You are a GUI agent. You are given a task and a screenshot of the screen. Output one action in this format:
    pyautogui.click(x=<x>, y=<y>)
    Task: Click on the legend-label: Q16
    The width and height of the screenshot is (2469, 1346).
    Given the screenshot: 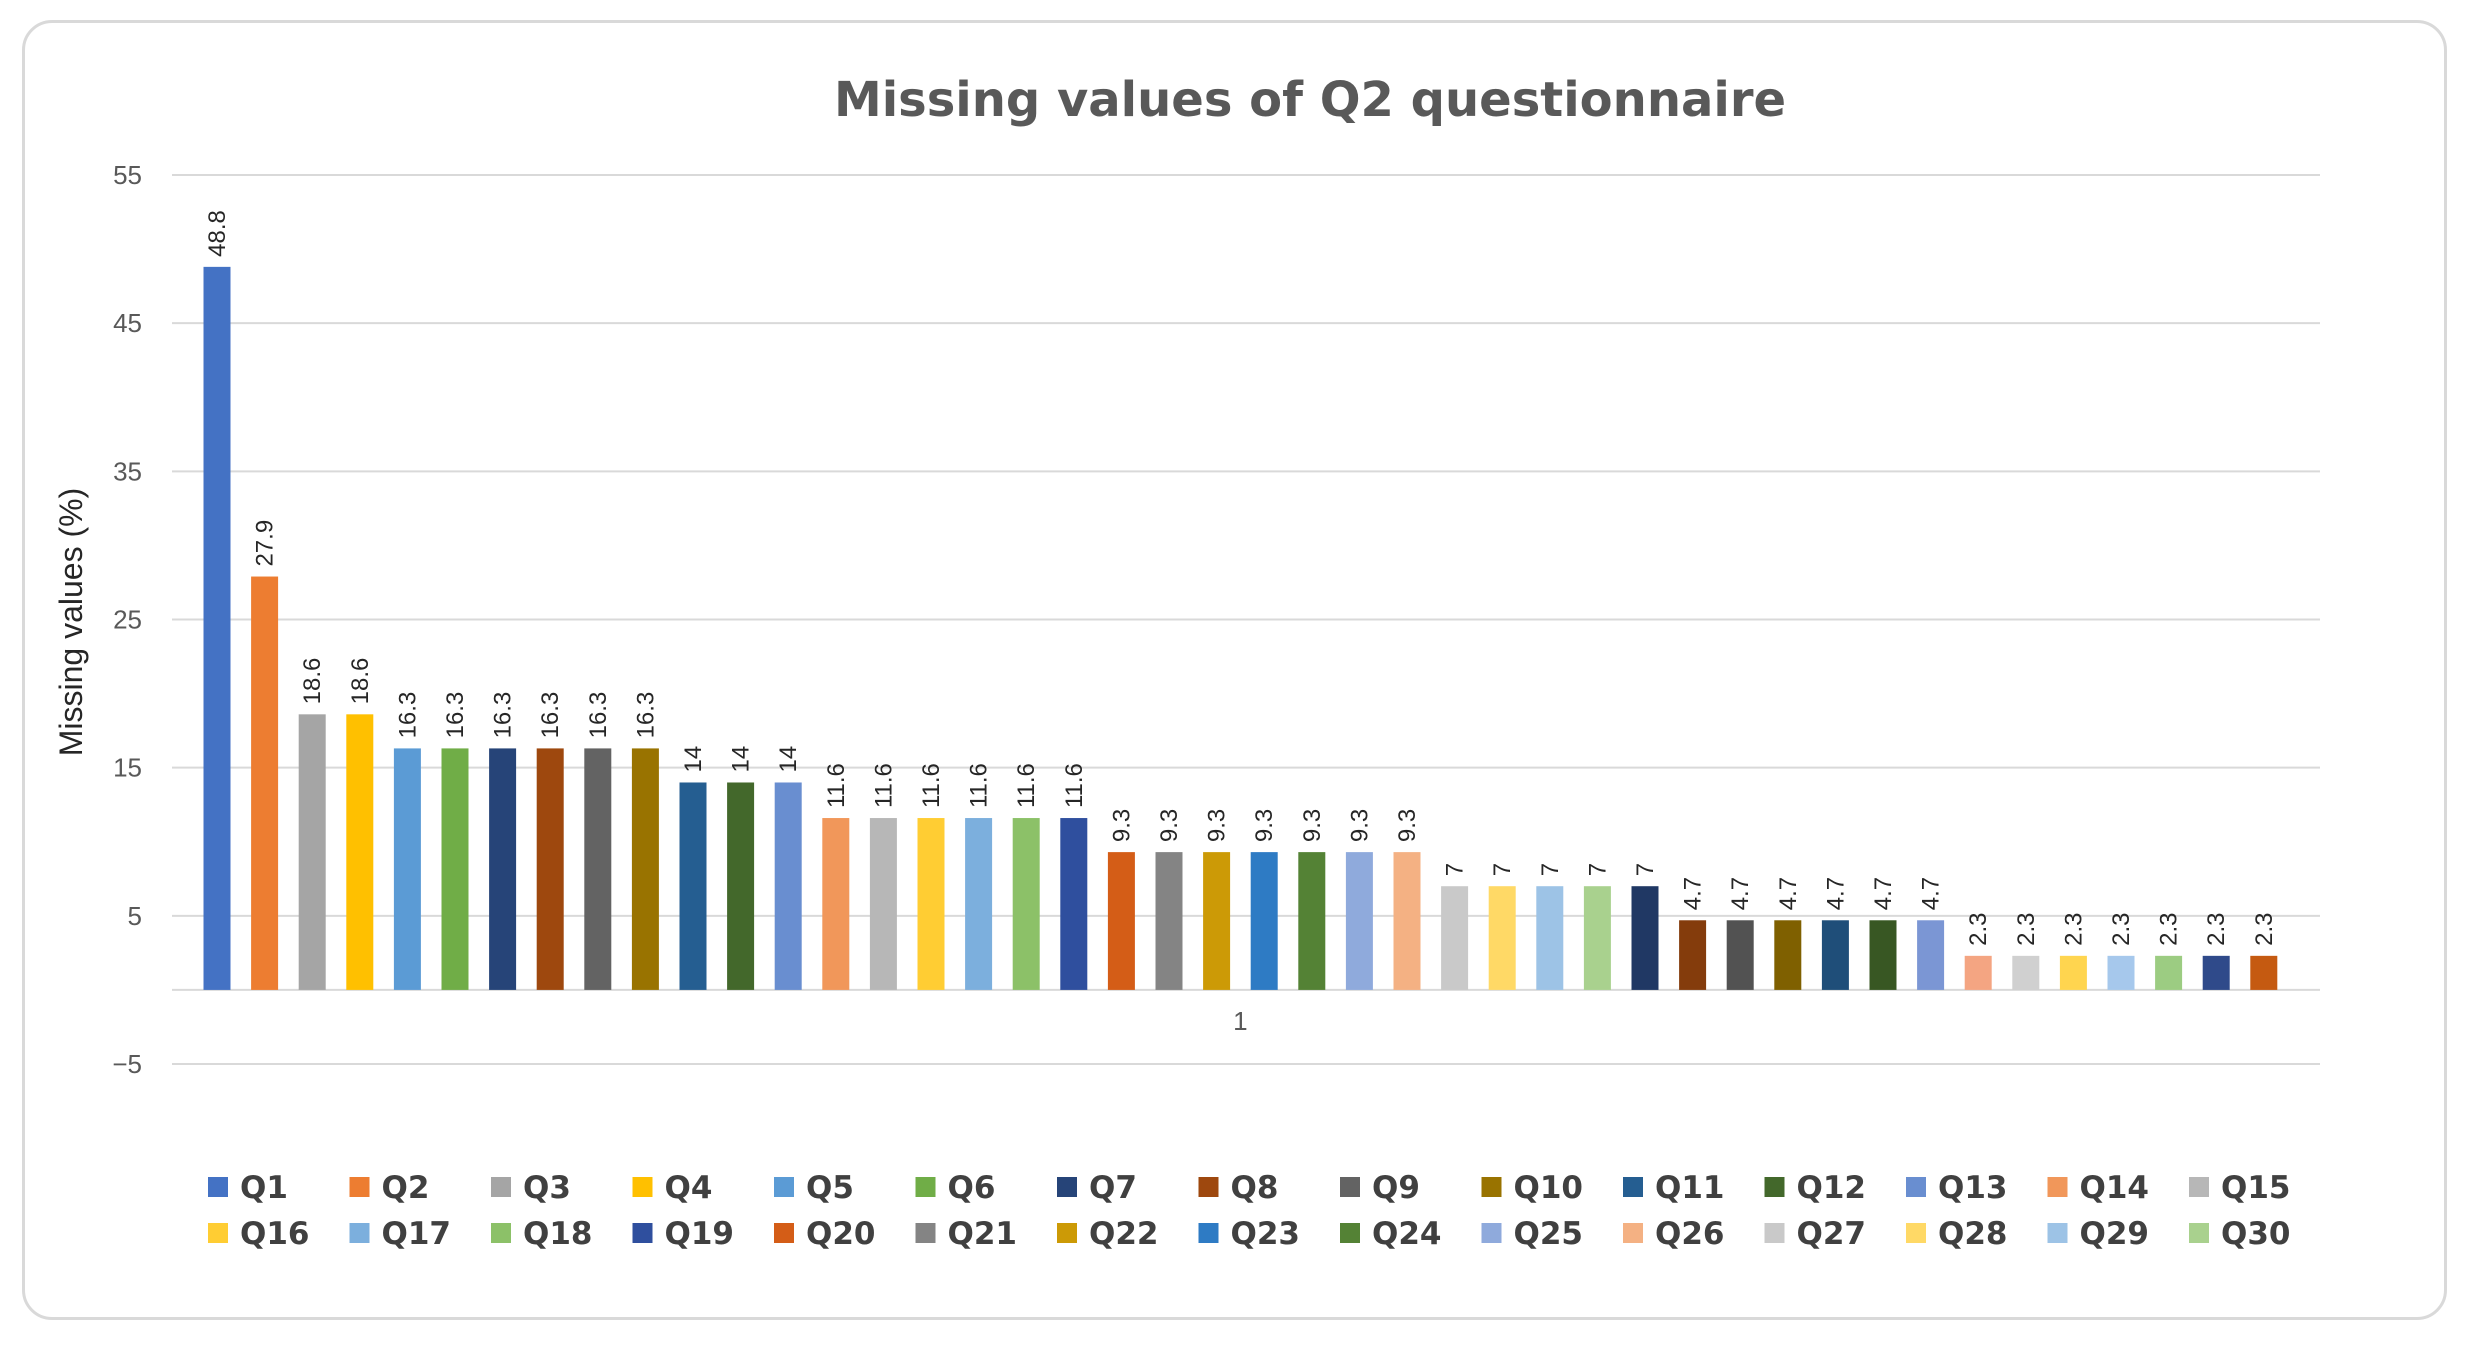 What is the action you would take?
    pyautogui.click(x=275, y=1234)
    